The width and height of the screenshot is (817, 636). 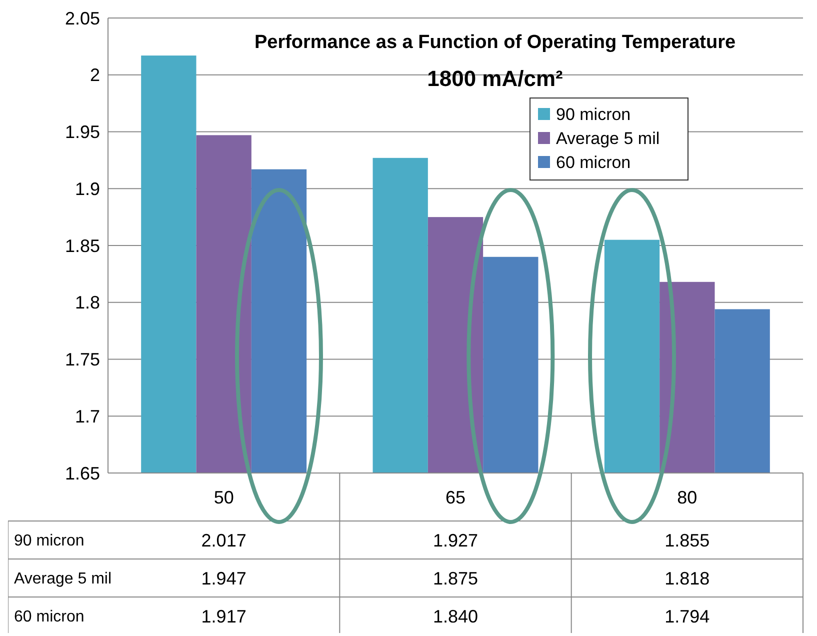 I want to click on data-label: 1.818, so click(x=687, y=578).